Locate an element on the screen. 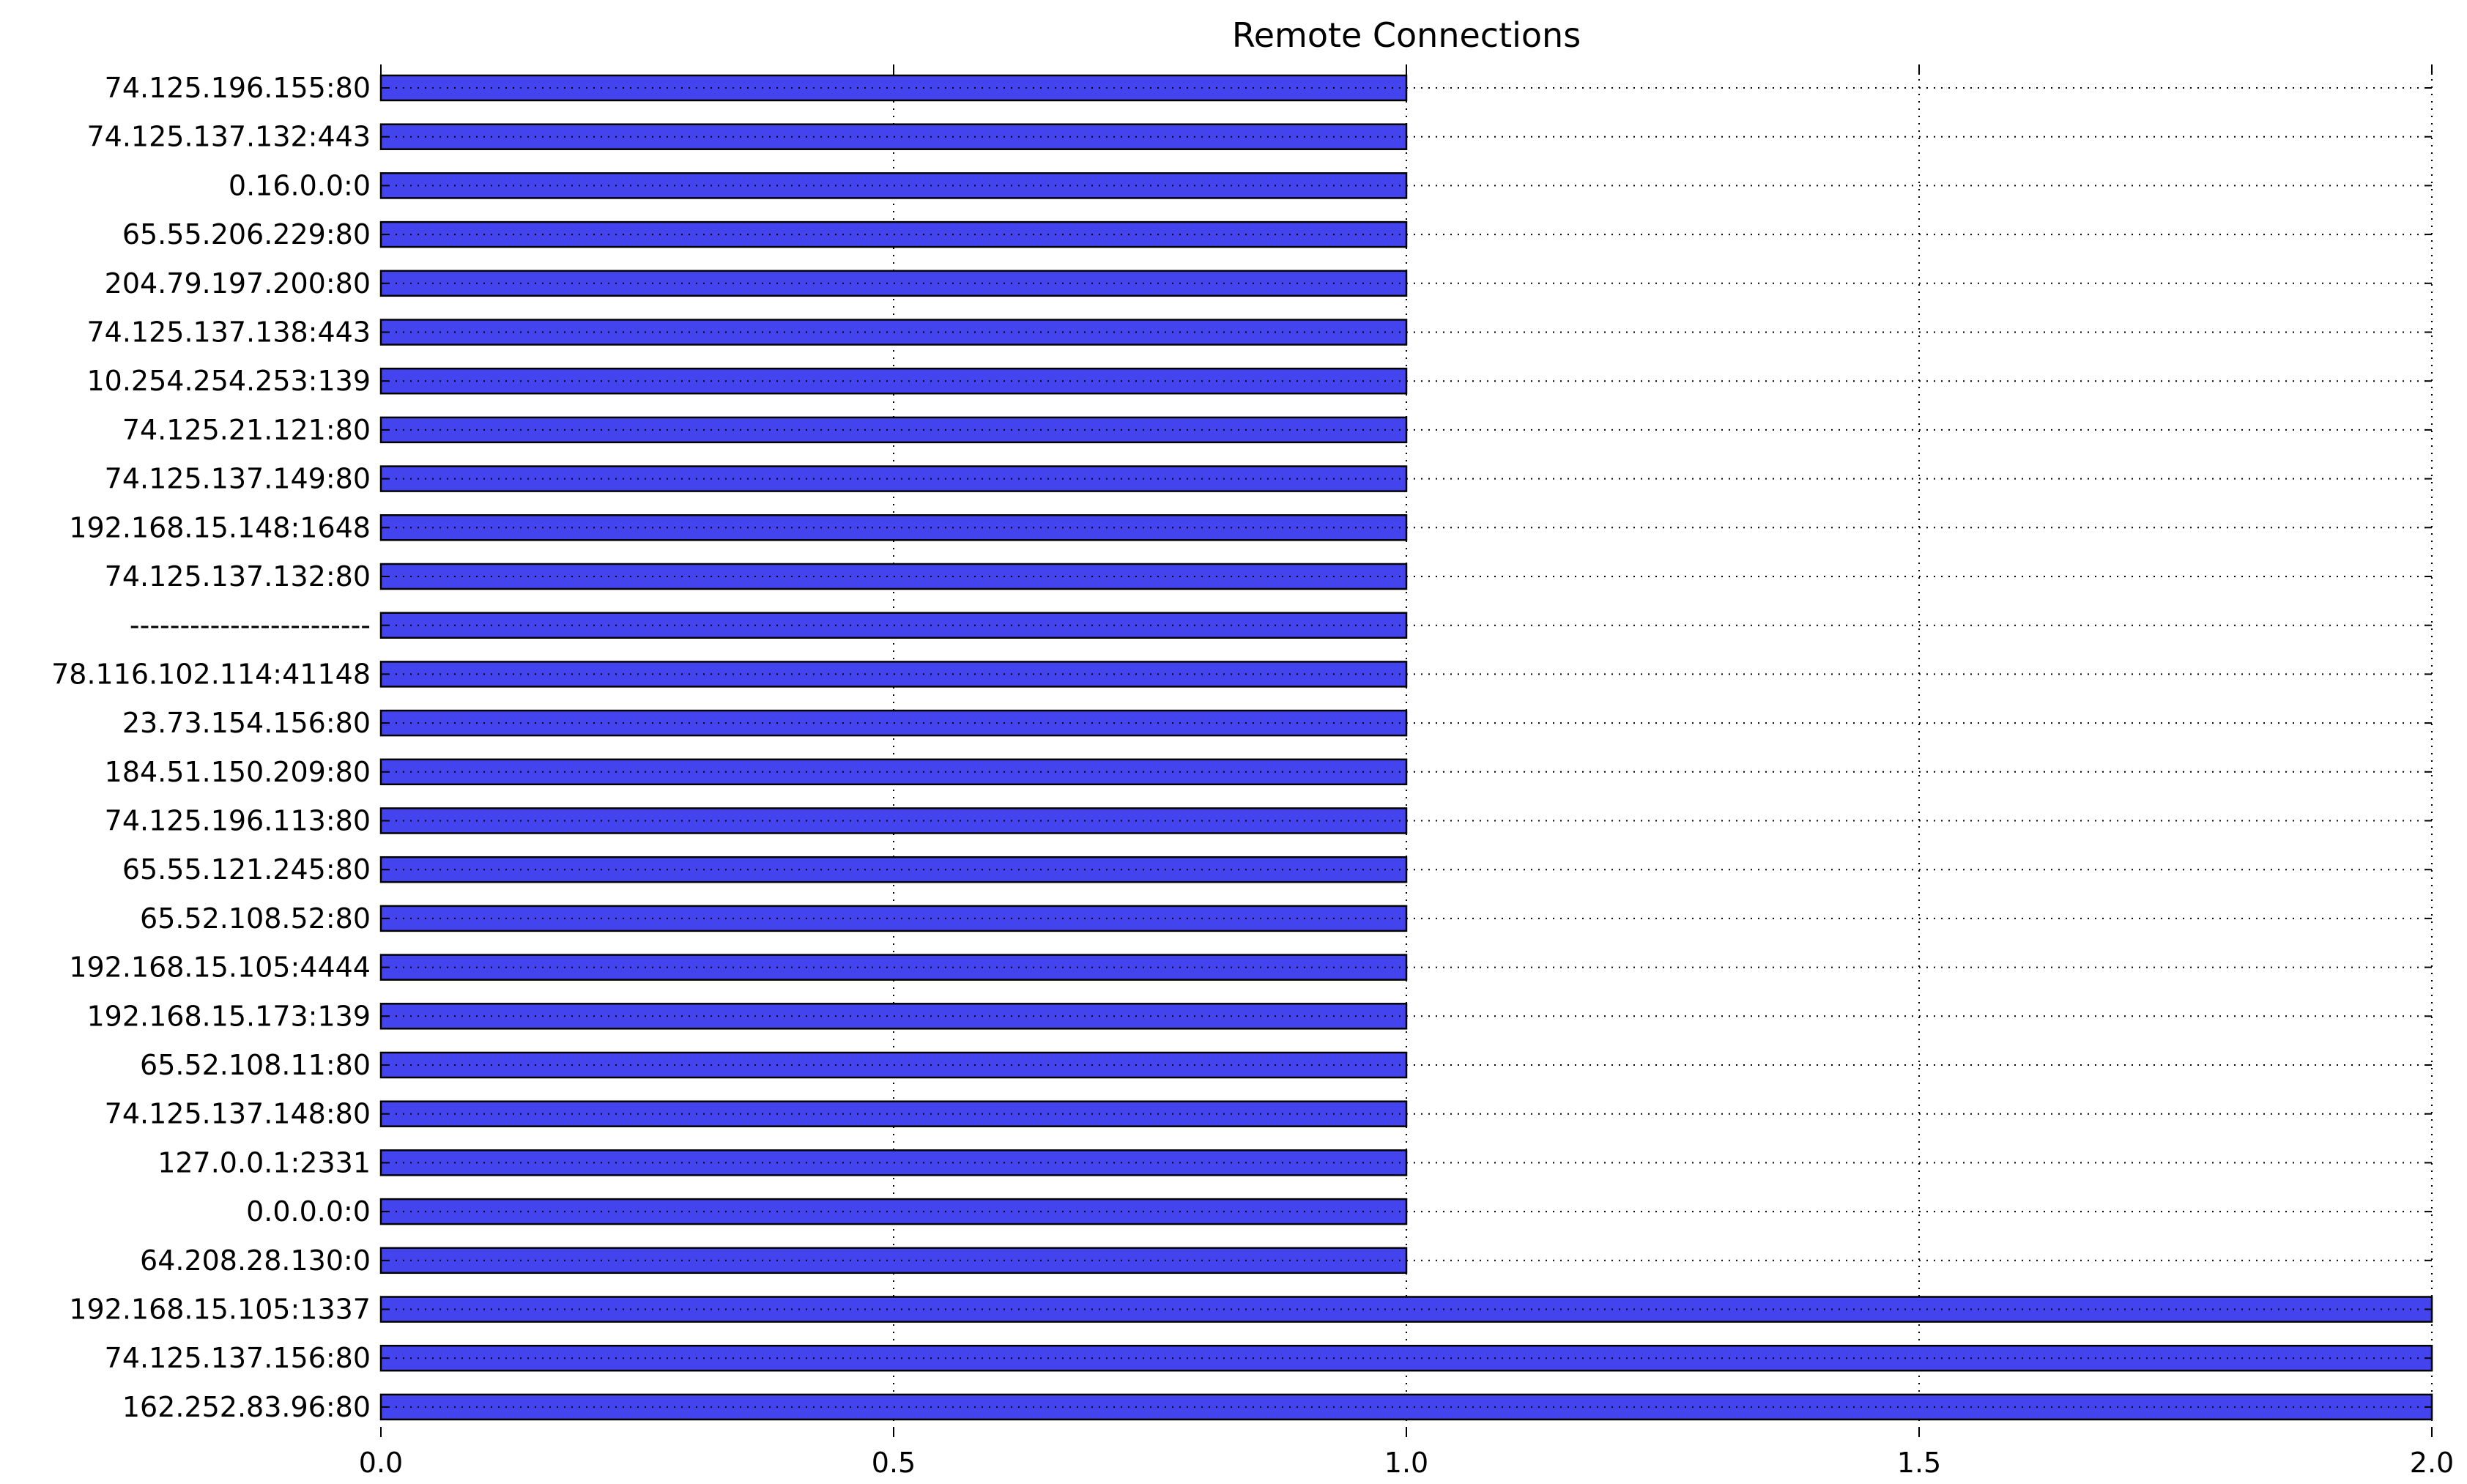  x-tick-label: 1.5 is located at coordinates (1919, 1463).